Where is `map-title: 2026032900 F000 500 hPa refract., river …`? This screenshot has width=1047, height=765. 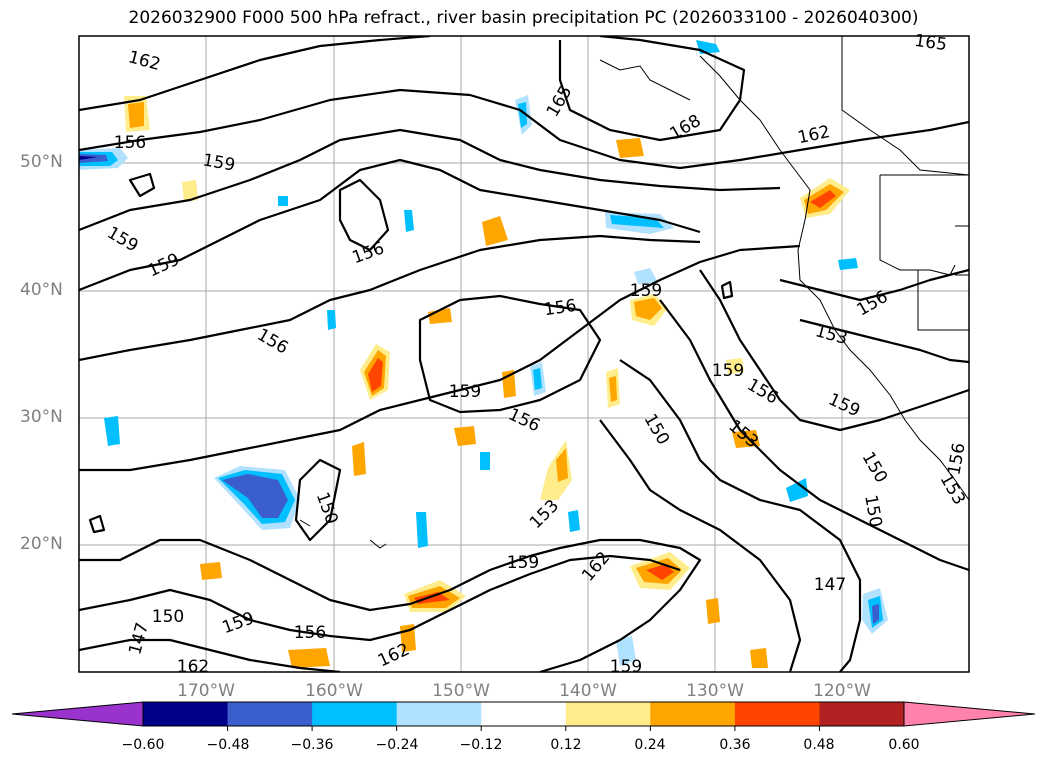 map-title: 2026032900 F000 500 hPa refract., river … is located at coordinates (523, 18).